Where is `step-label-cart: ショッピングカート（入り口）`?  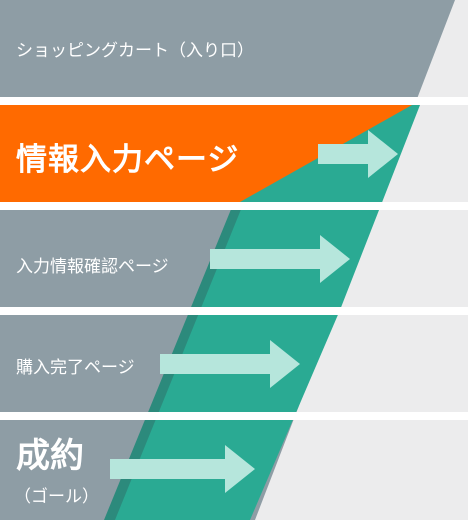 step-label-cart: ショッピングカート（入り口） is located at coordinates (135, 51).